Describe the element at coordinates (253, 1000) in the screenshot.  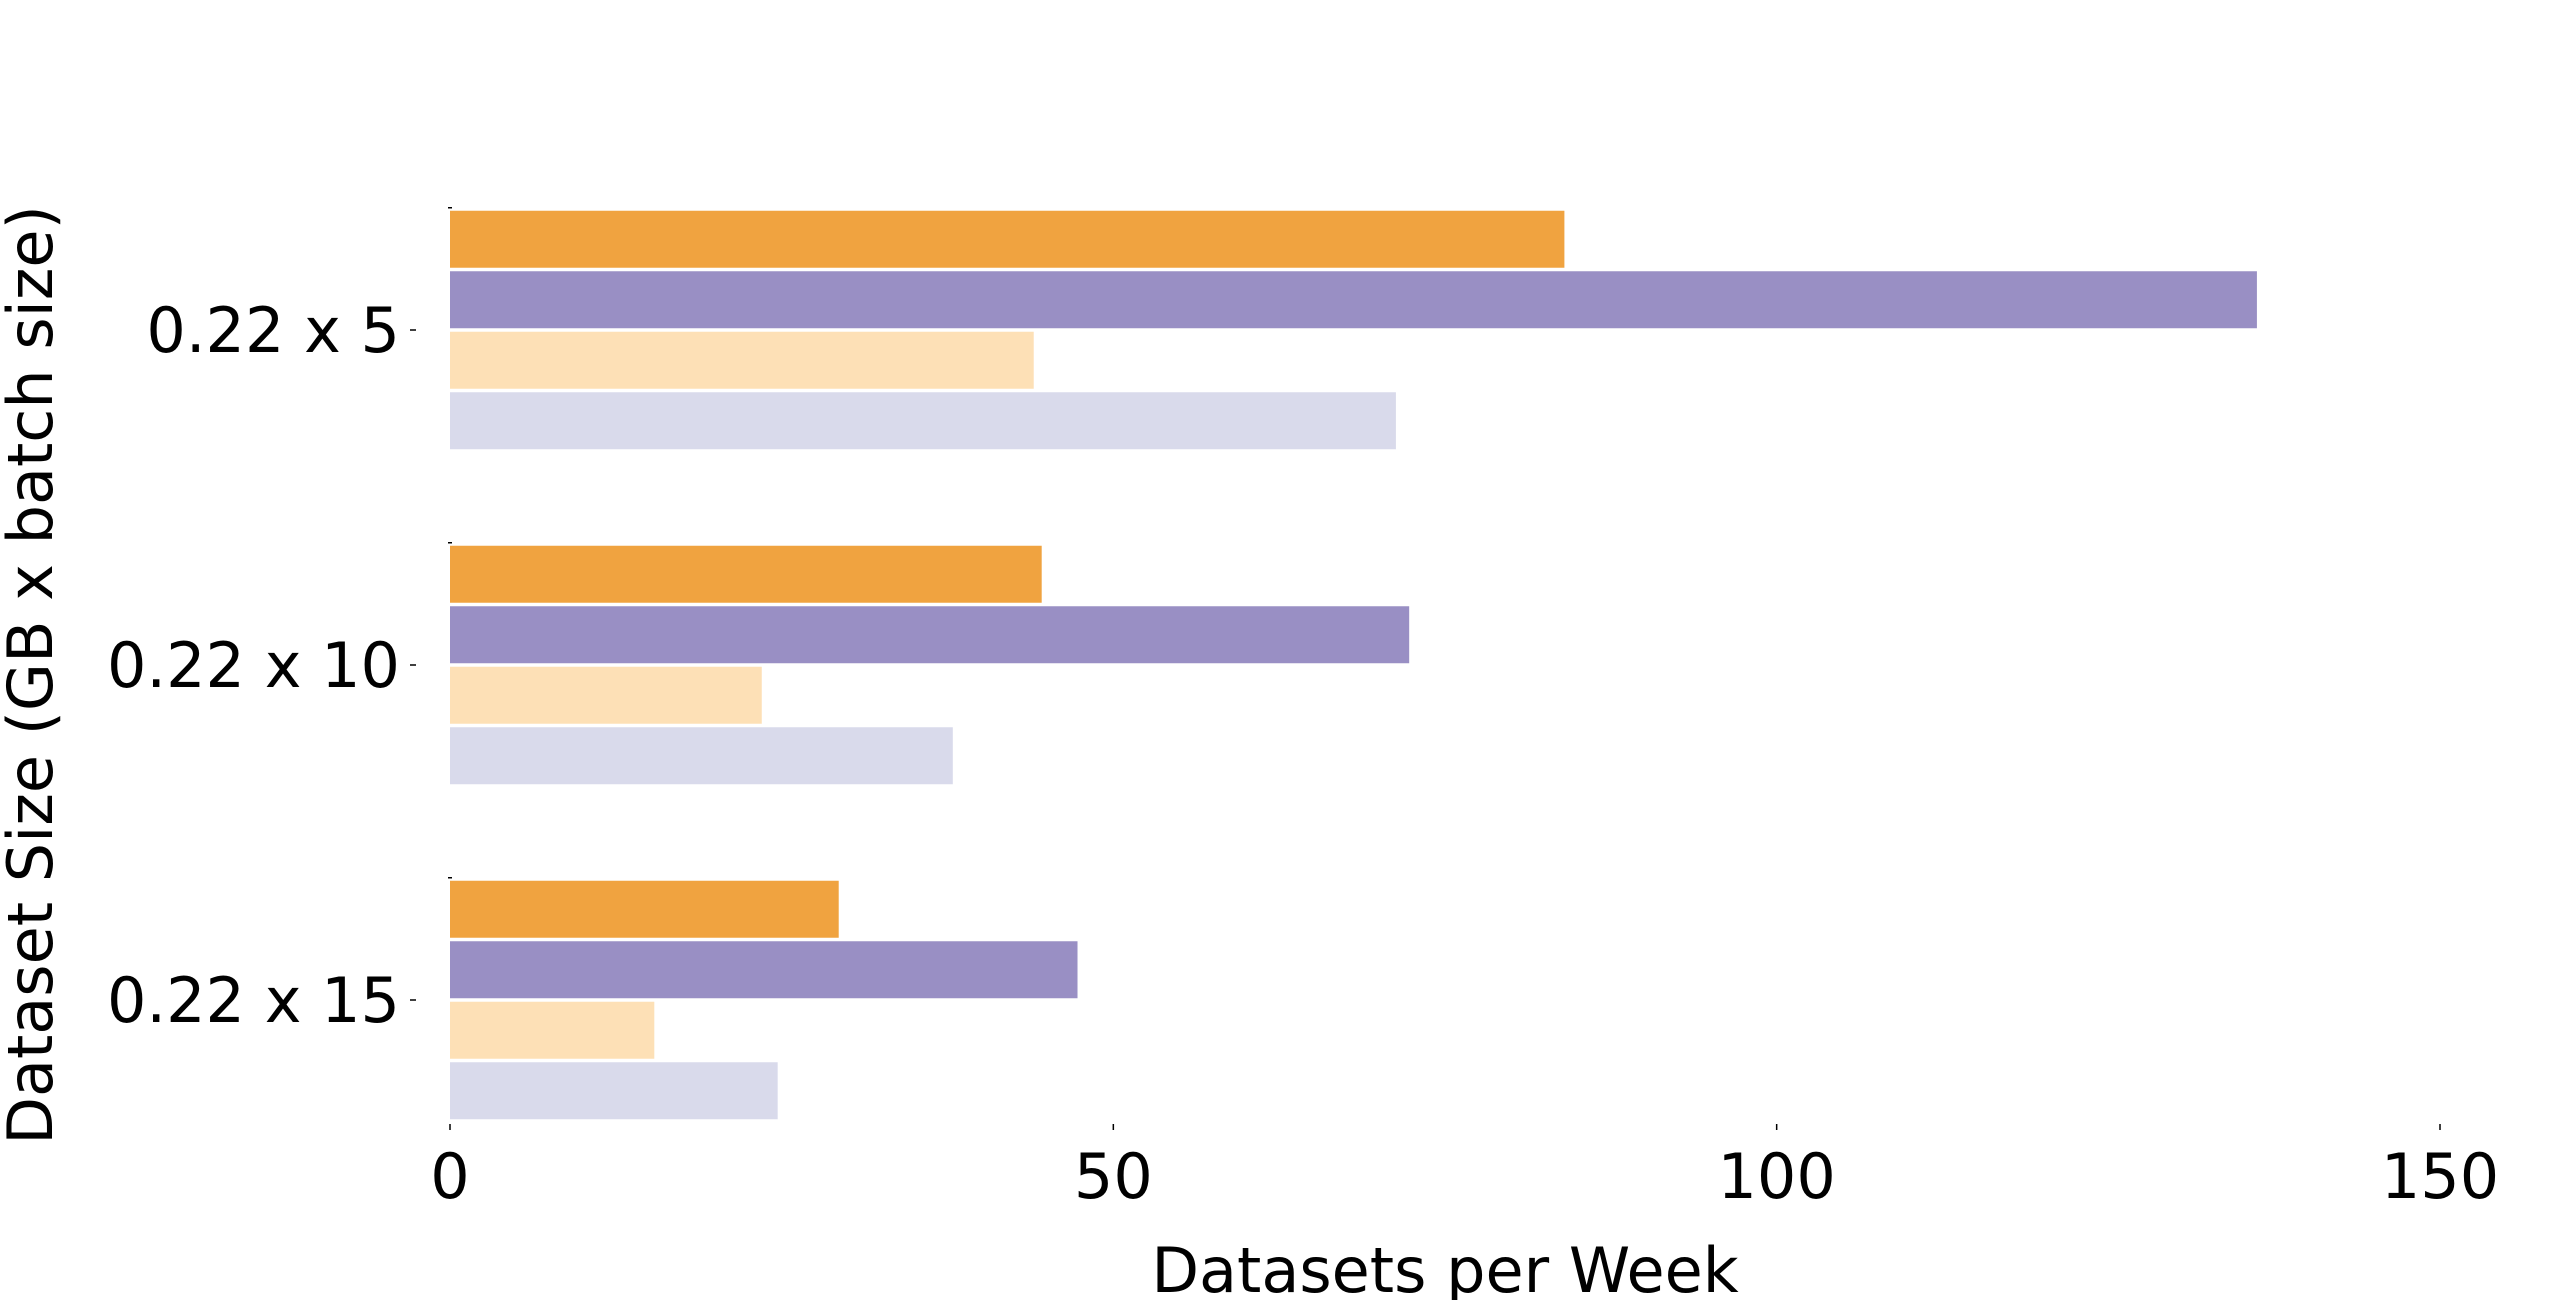
I see `y-tick-label: 0.22 x 15` at that location.